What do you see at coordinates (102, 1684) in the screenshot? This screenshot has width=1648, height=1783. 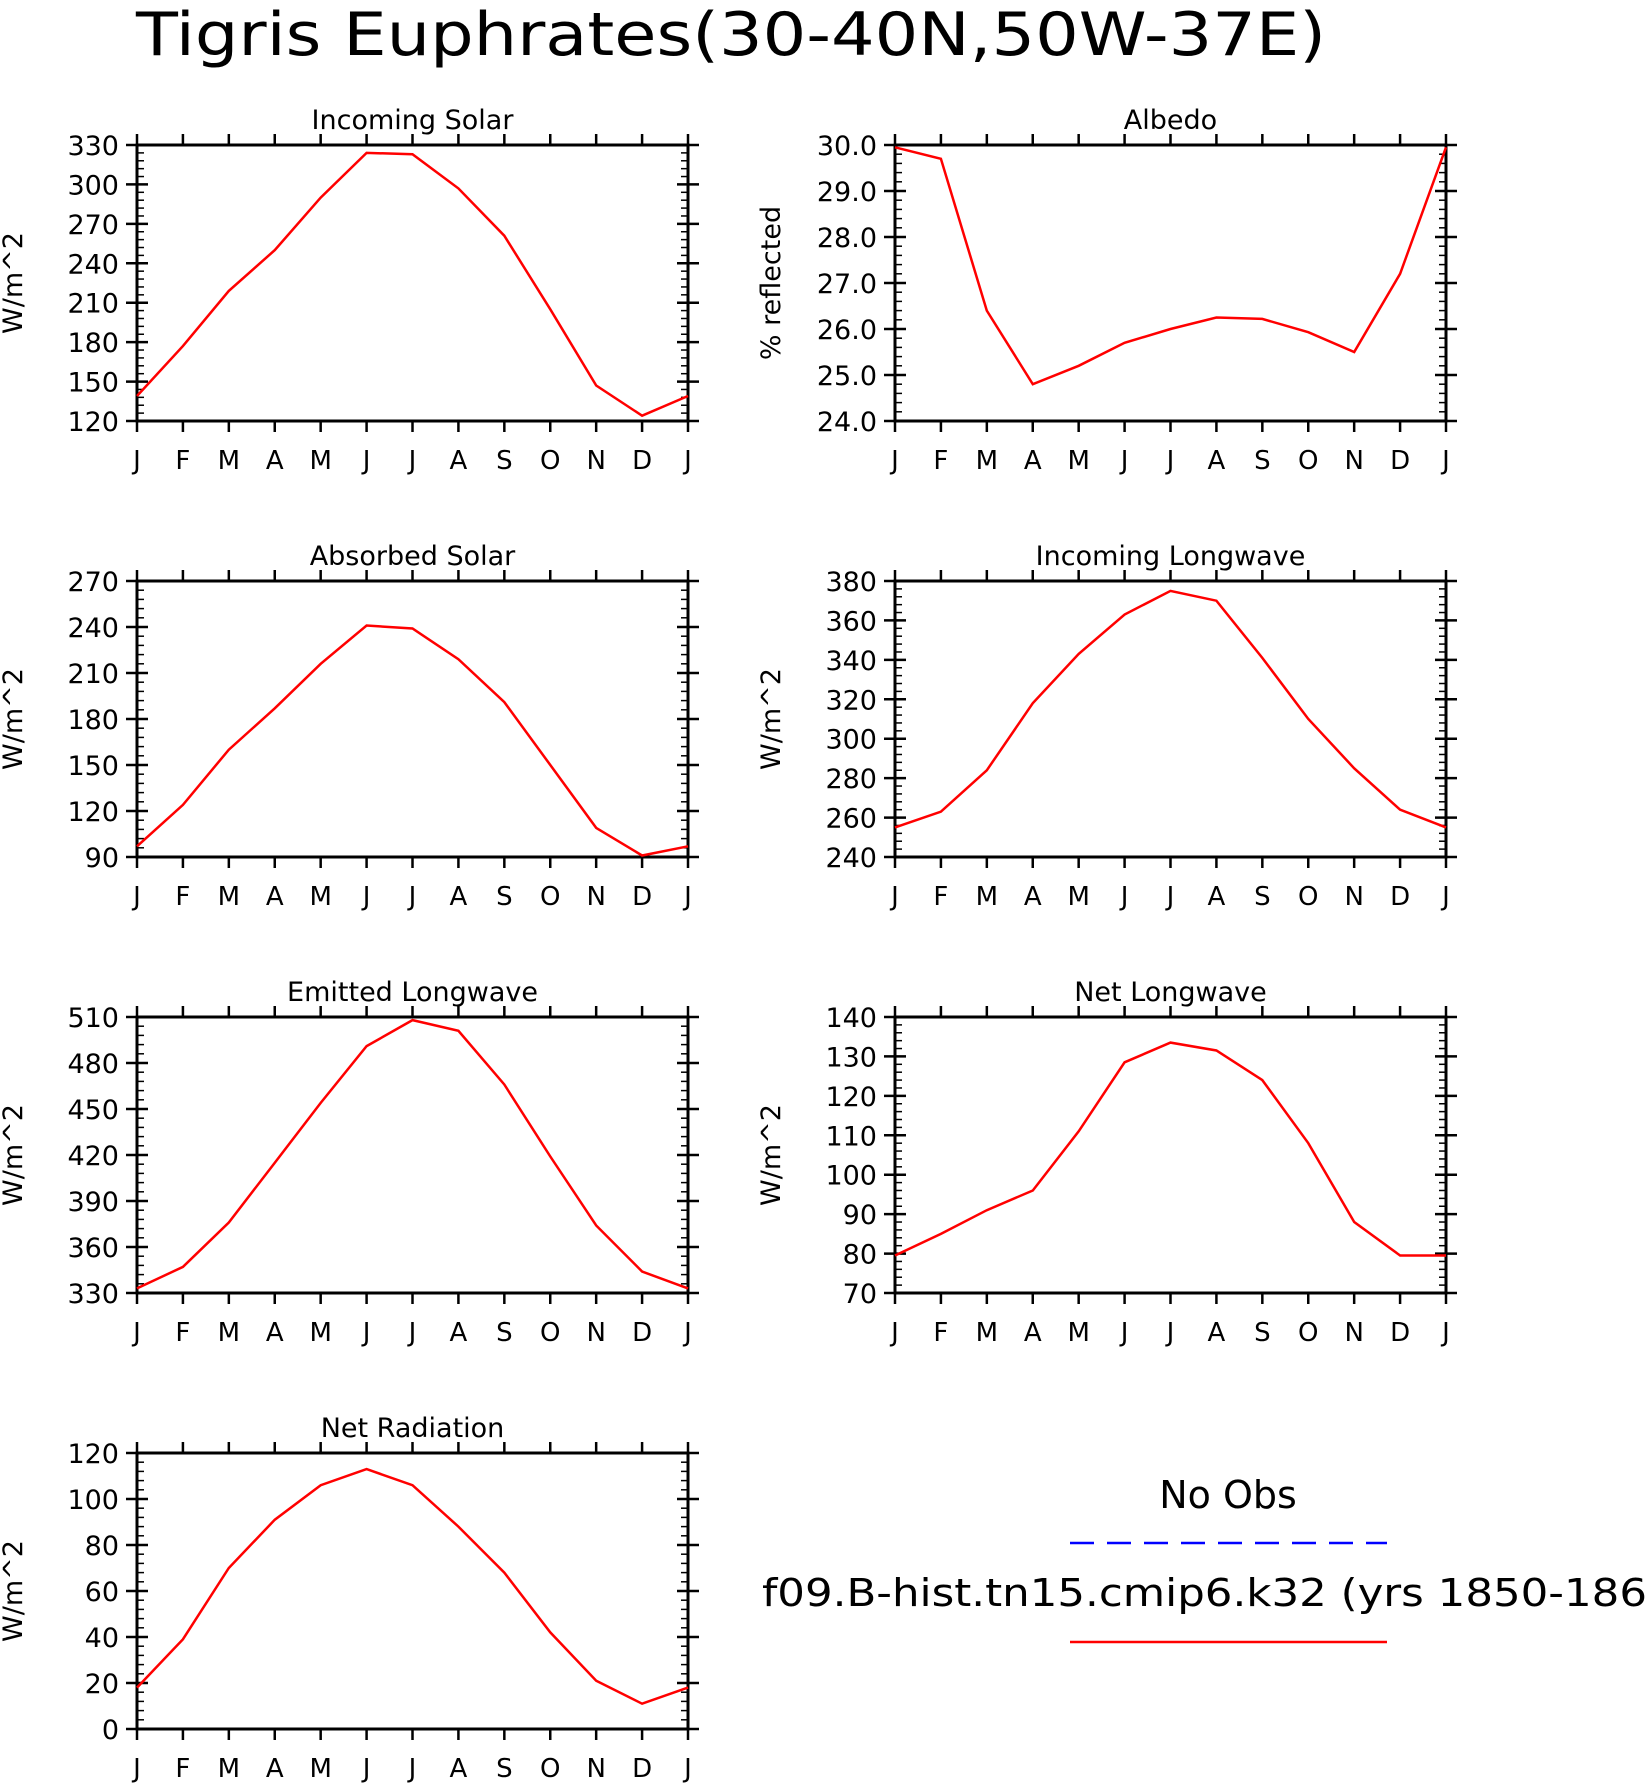 I see `y-tick-label: 20` at bounding box center [102, 1684].